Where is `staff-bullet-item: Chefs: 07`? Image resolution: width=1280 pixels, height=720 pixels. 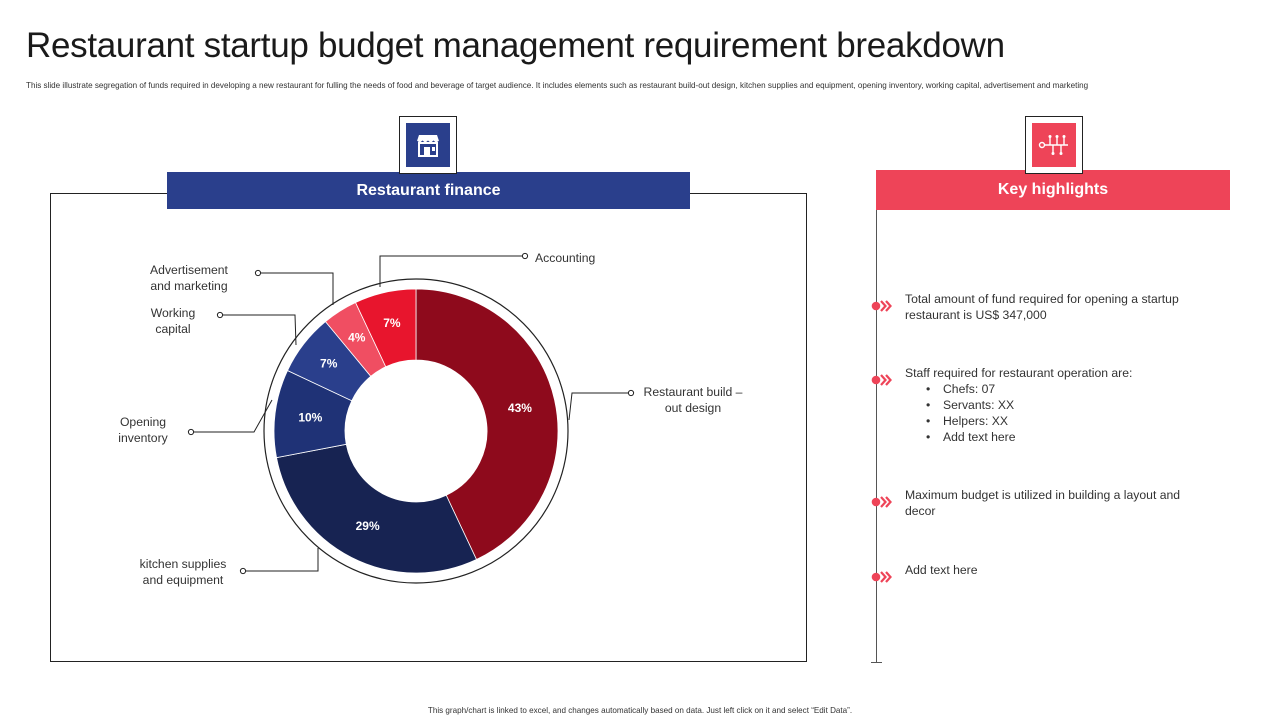 staff-bullet-item: Chefs: 07 is located at coordinates (1060, 389).